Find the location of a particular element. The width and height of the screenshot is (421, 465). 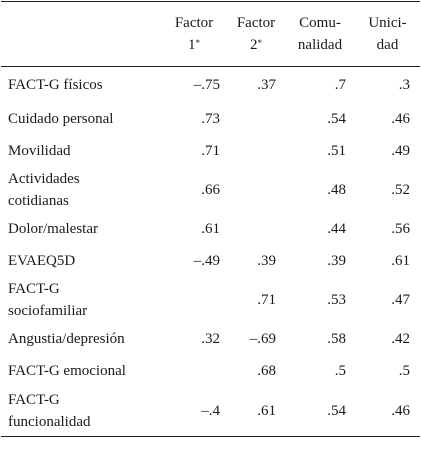

cell-comunalidad-value: .53 is located at coordinates (336, 299).